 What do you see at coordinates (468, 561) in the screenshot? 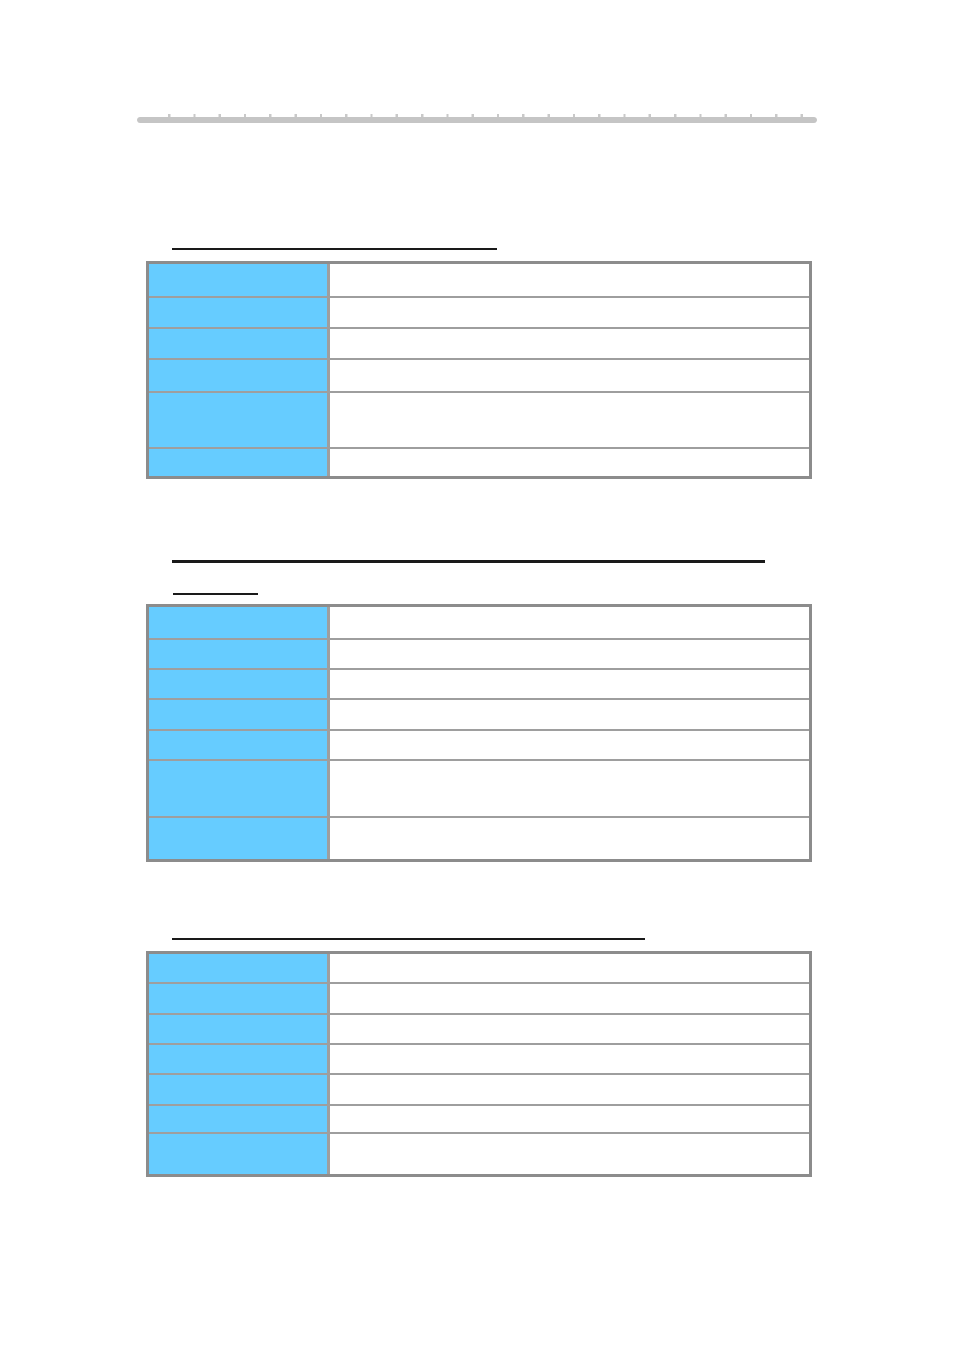
I see `section-2-heading-underline` at bounding box center [468, 561].